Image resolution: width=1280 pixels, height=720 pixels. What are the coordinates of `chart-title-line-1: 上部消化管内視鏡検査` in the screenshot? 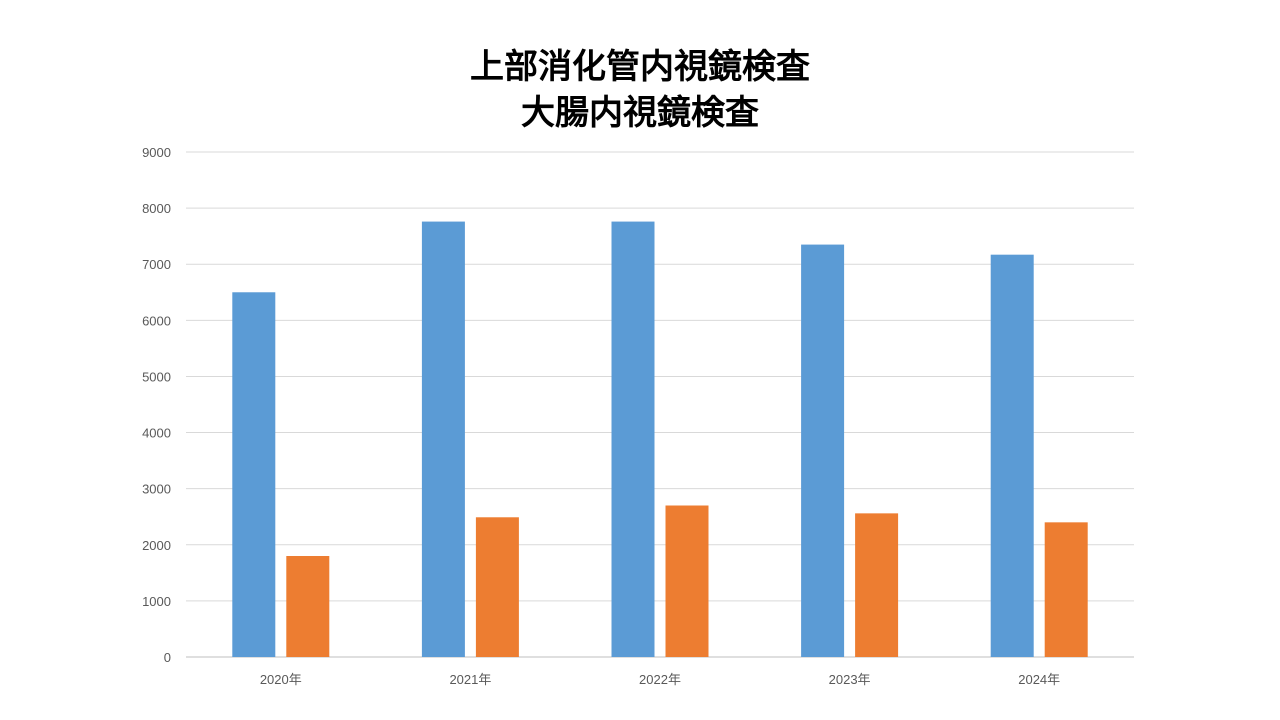 It's located at (640, 67).